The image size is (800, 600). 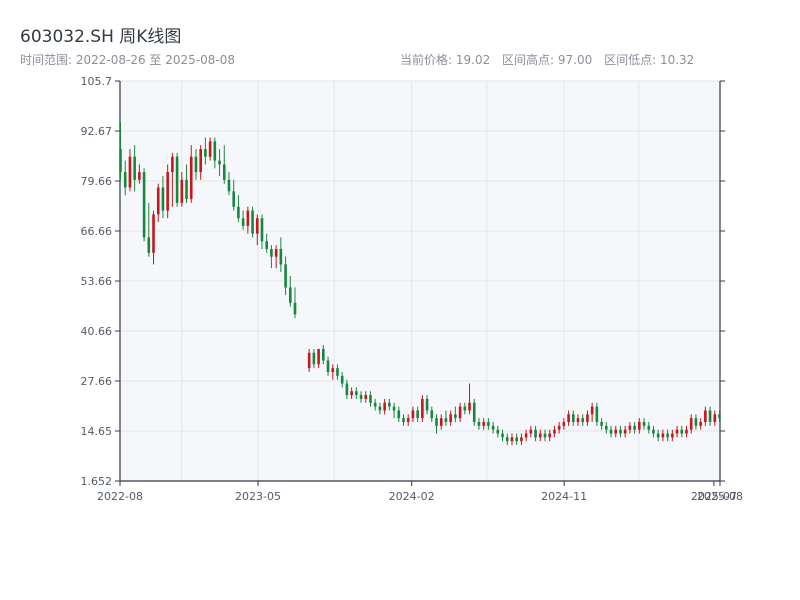 I want to click on x-tick-label: 2025-08, so click(x=720, y=496).